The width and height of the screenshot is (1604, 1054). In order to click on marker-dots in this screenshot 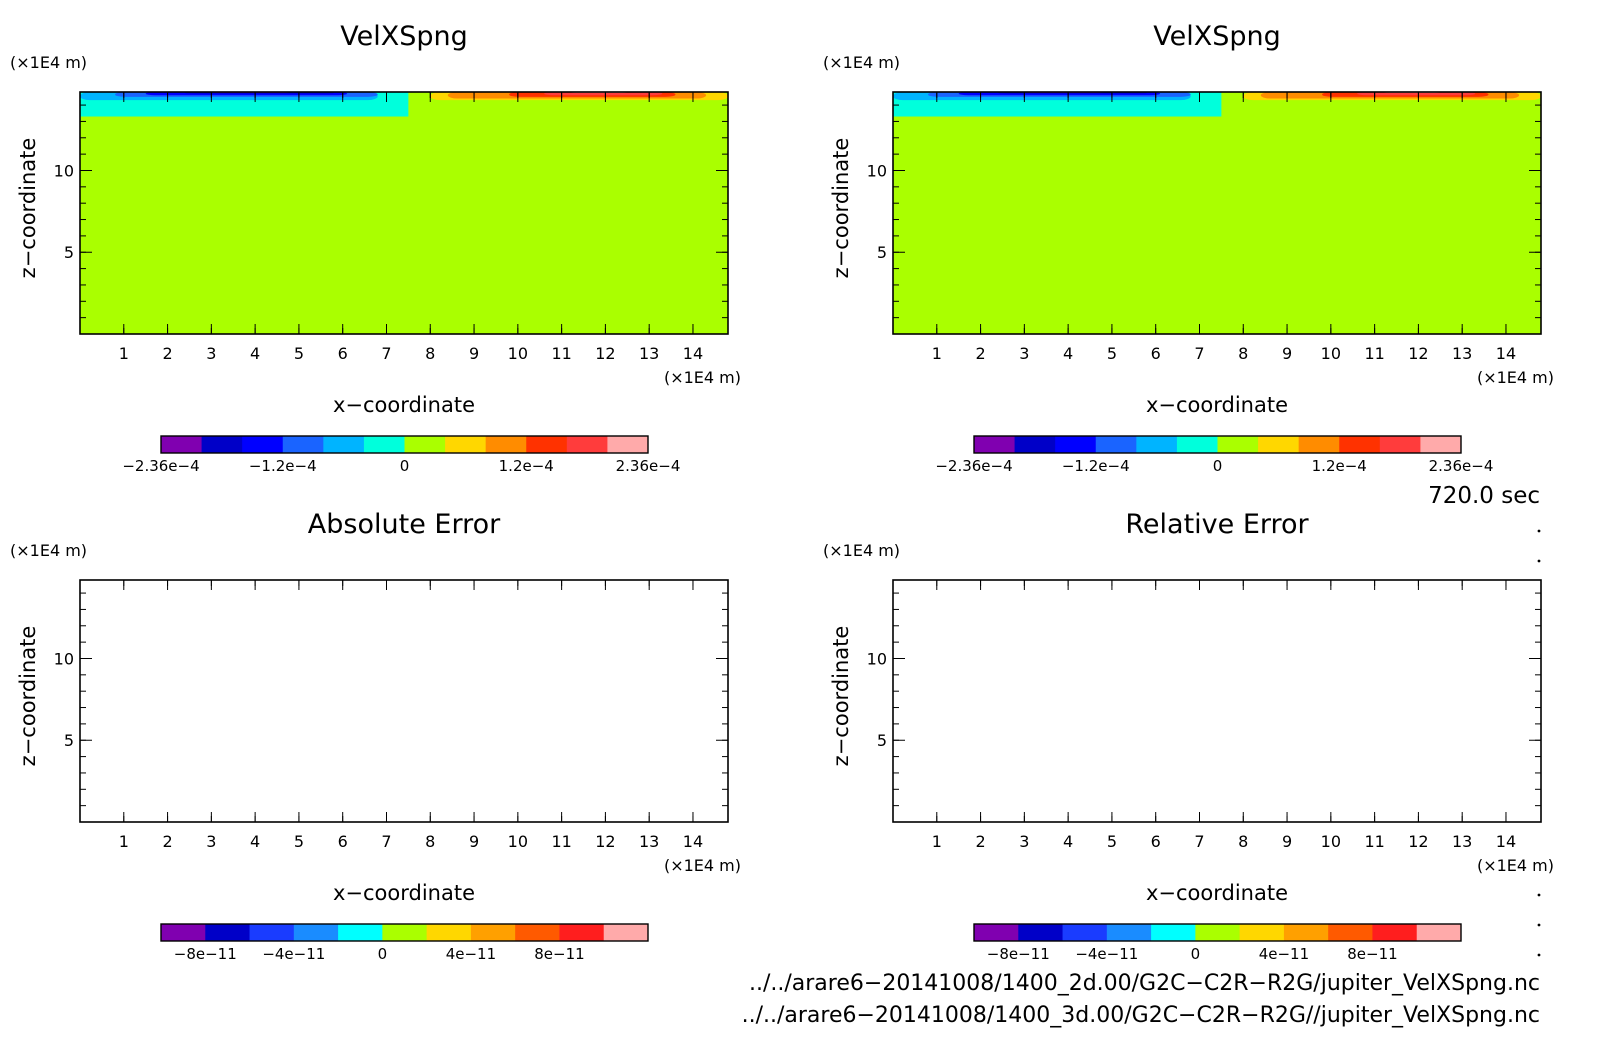, I will do `click(1539, 743)`.